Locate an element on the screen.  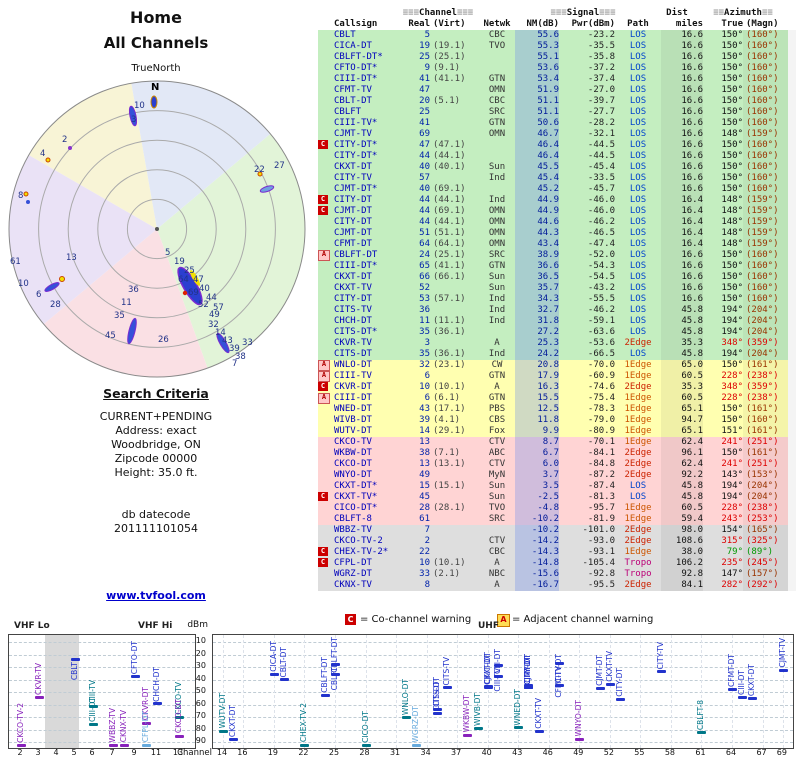
signal-nm-cell: 9.9 is located at coordinates (537, 431).